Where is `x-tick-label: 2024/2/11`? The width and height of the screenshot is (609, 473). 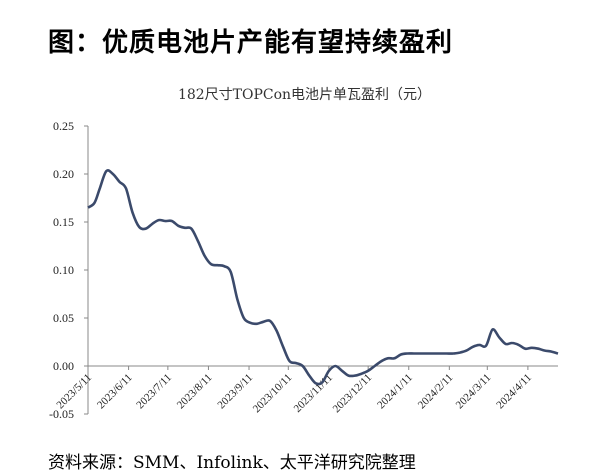
x-tick-label: 2024/2/11 is located at coordinates (436, 392).